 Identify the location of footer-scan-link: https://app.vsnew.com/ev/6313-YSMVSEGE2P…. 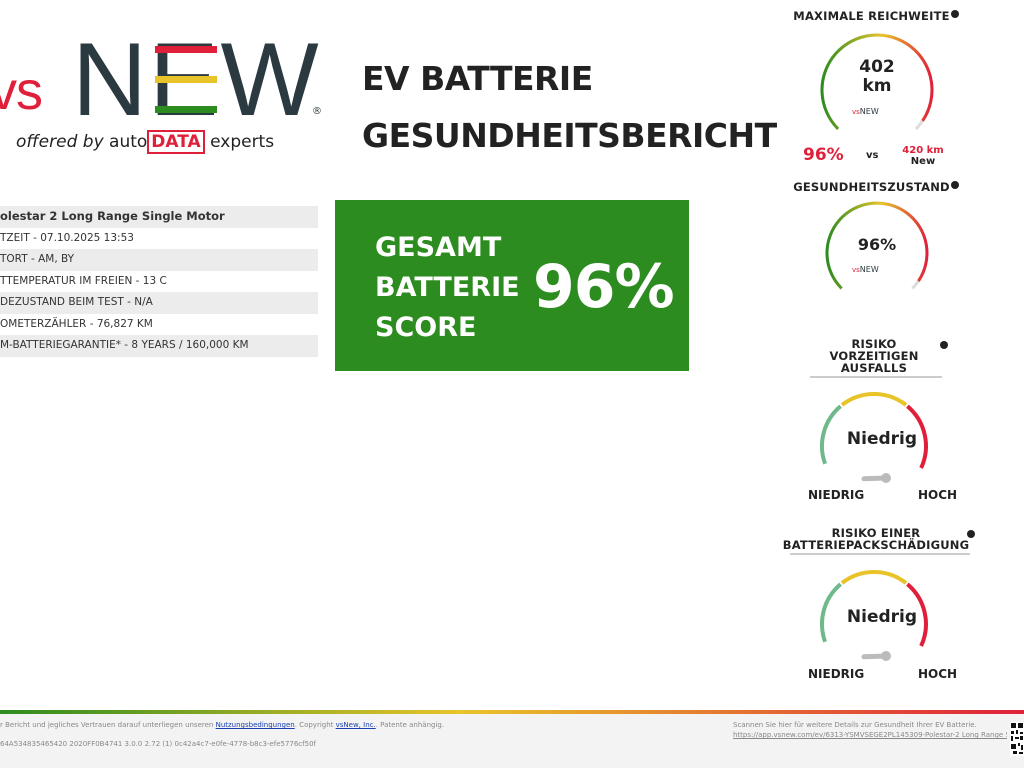
(870, 735).